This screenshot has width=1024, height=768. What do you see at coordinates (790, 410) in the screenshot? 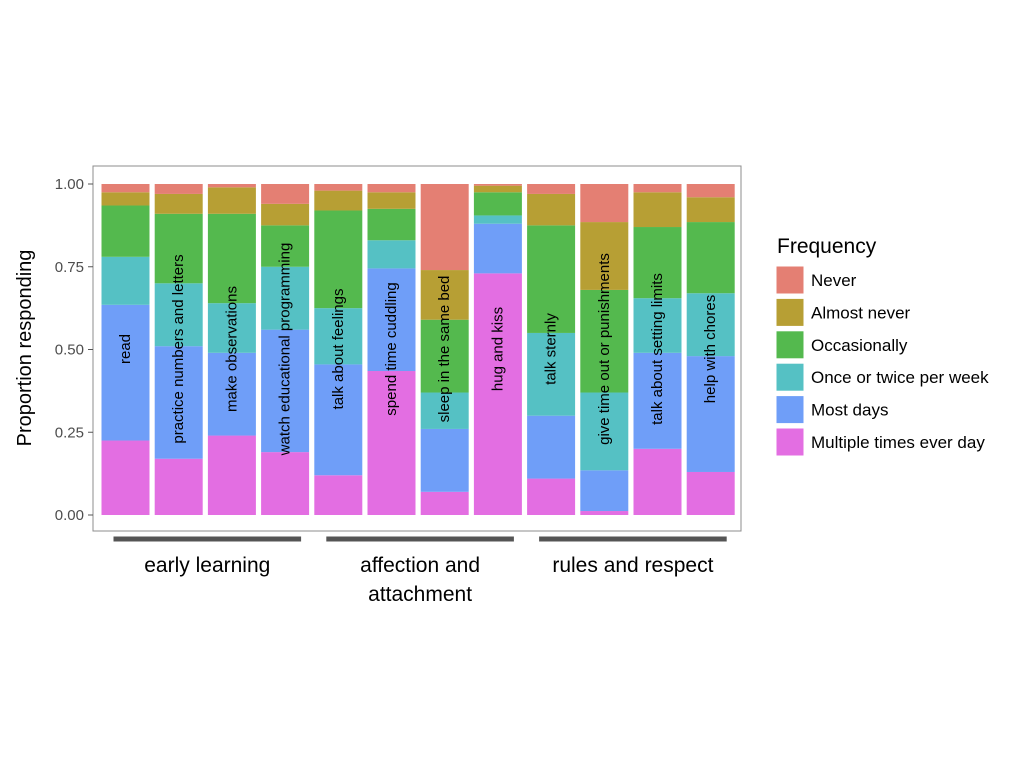
I see `legend-swatch-most_days` at bounding box center [790, 410].